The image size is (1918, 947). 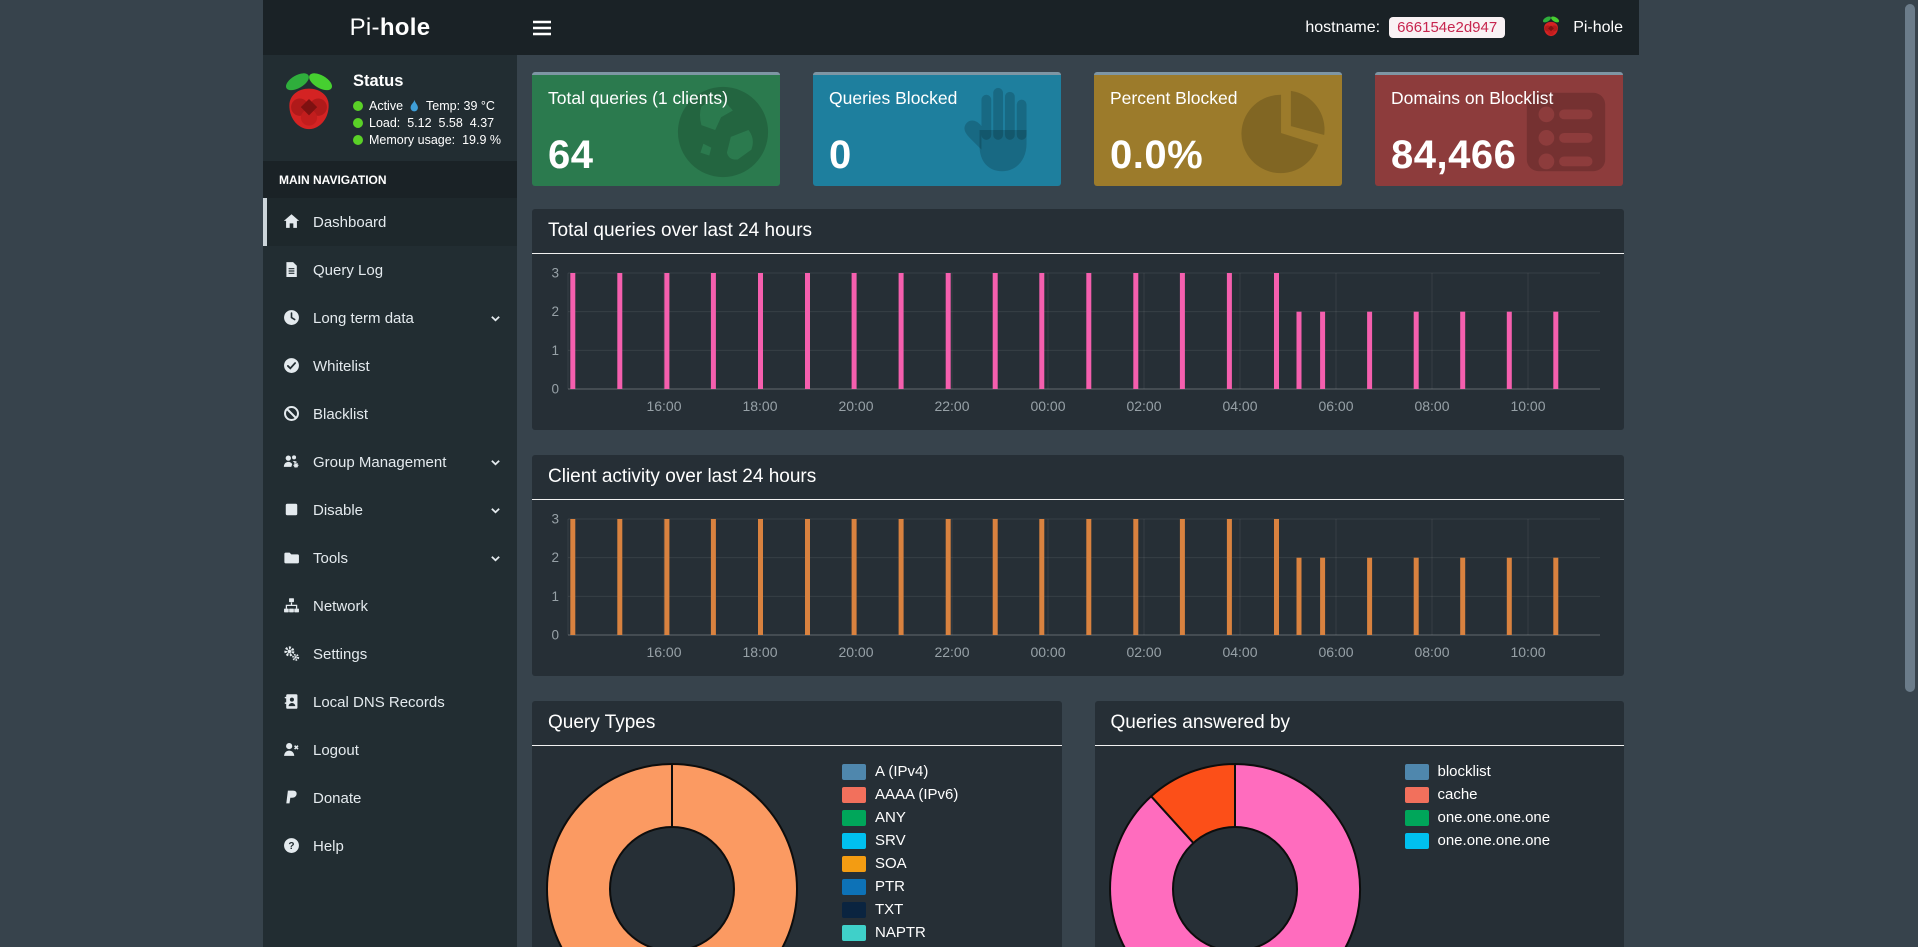 What do you see at coordinates (341, 366) in the screenshot?
I see `sidebar-item-label: Whitelist` at bounding box center [341, 366].